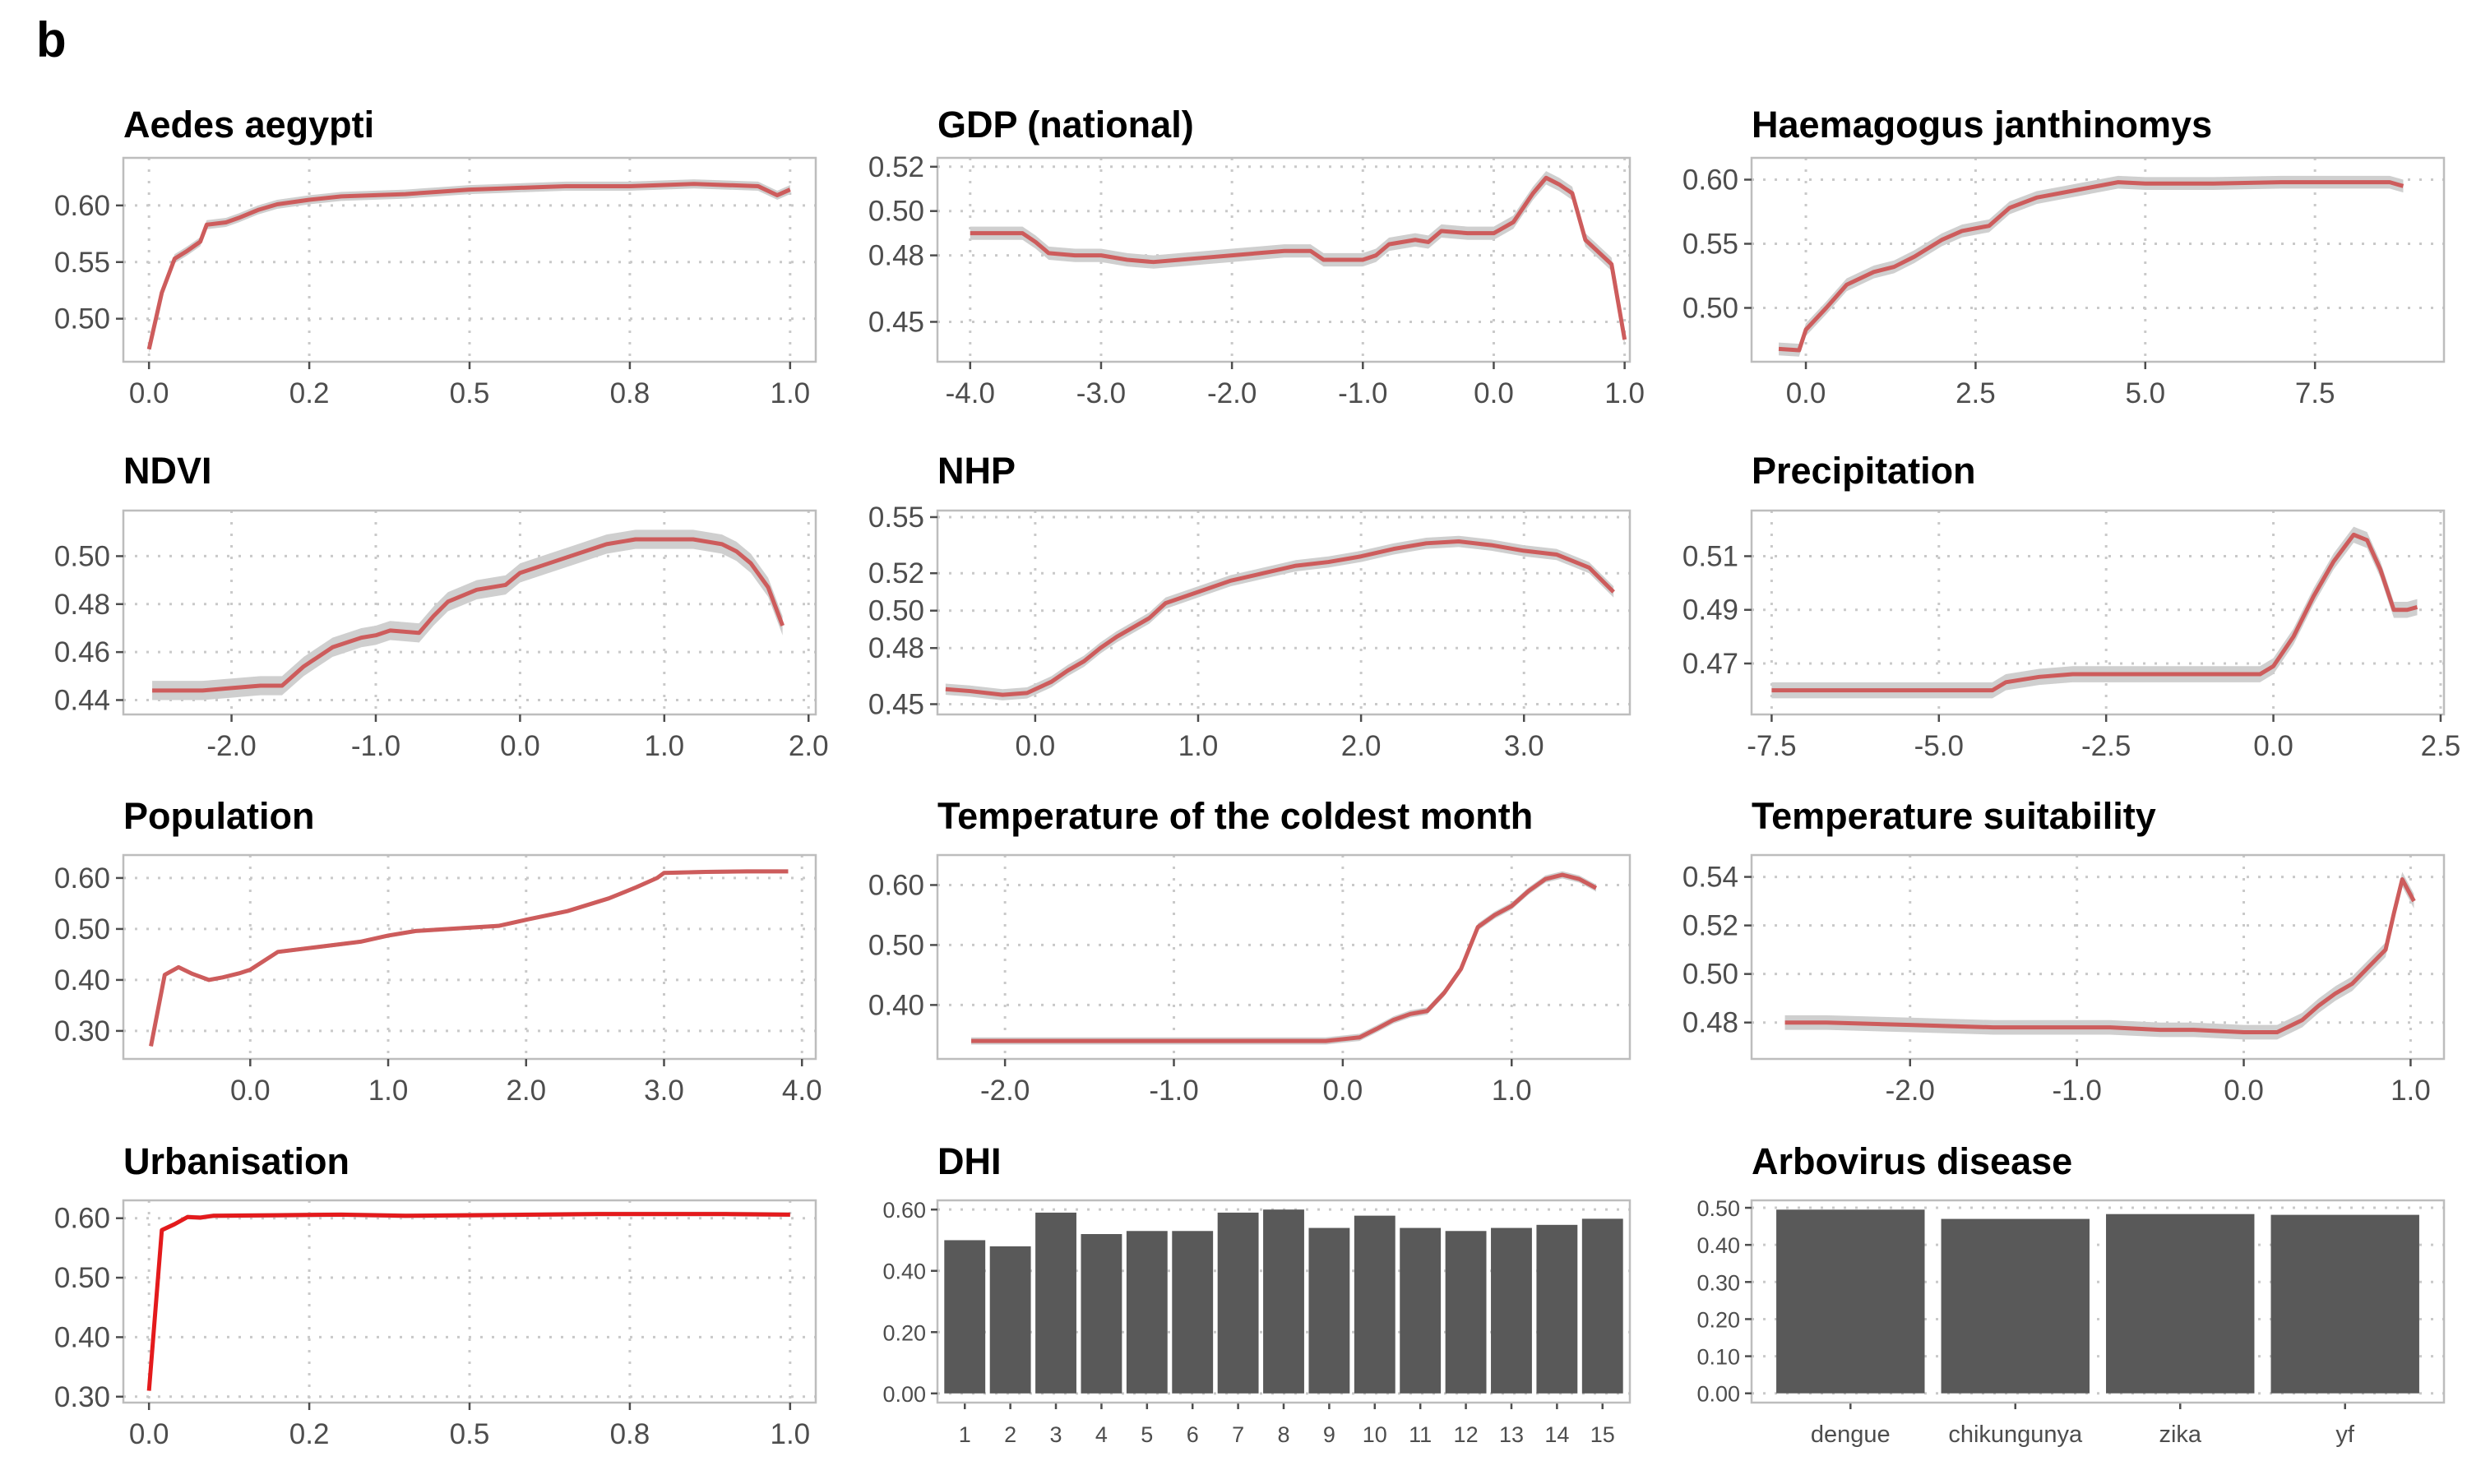  What do you see at coordinates (664, 1091) in the screenshot?
I see `chart-7-xtick-label-3: 3.0` at bounding box center [664, 1091].